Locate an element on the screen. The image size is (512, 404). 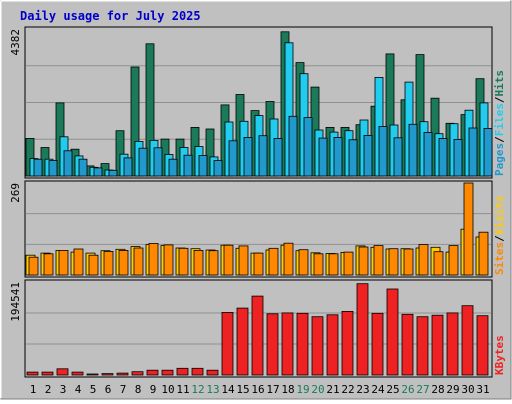
x-label-day-13: 13 is located at coordinates (212, 389).